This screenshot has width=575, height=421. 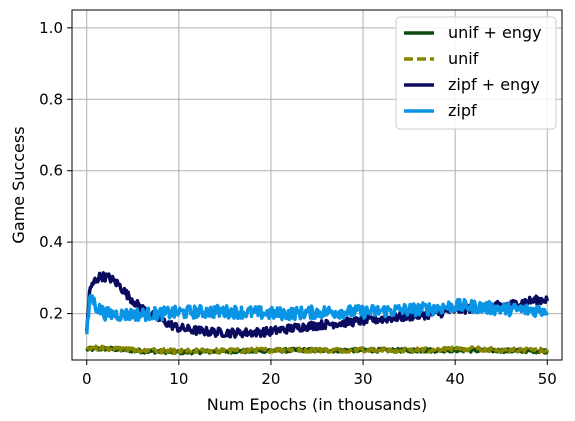 I want to click on x-tick-label: 50, so click(x=547, y=379).